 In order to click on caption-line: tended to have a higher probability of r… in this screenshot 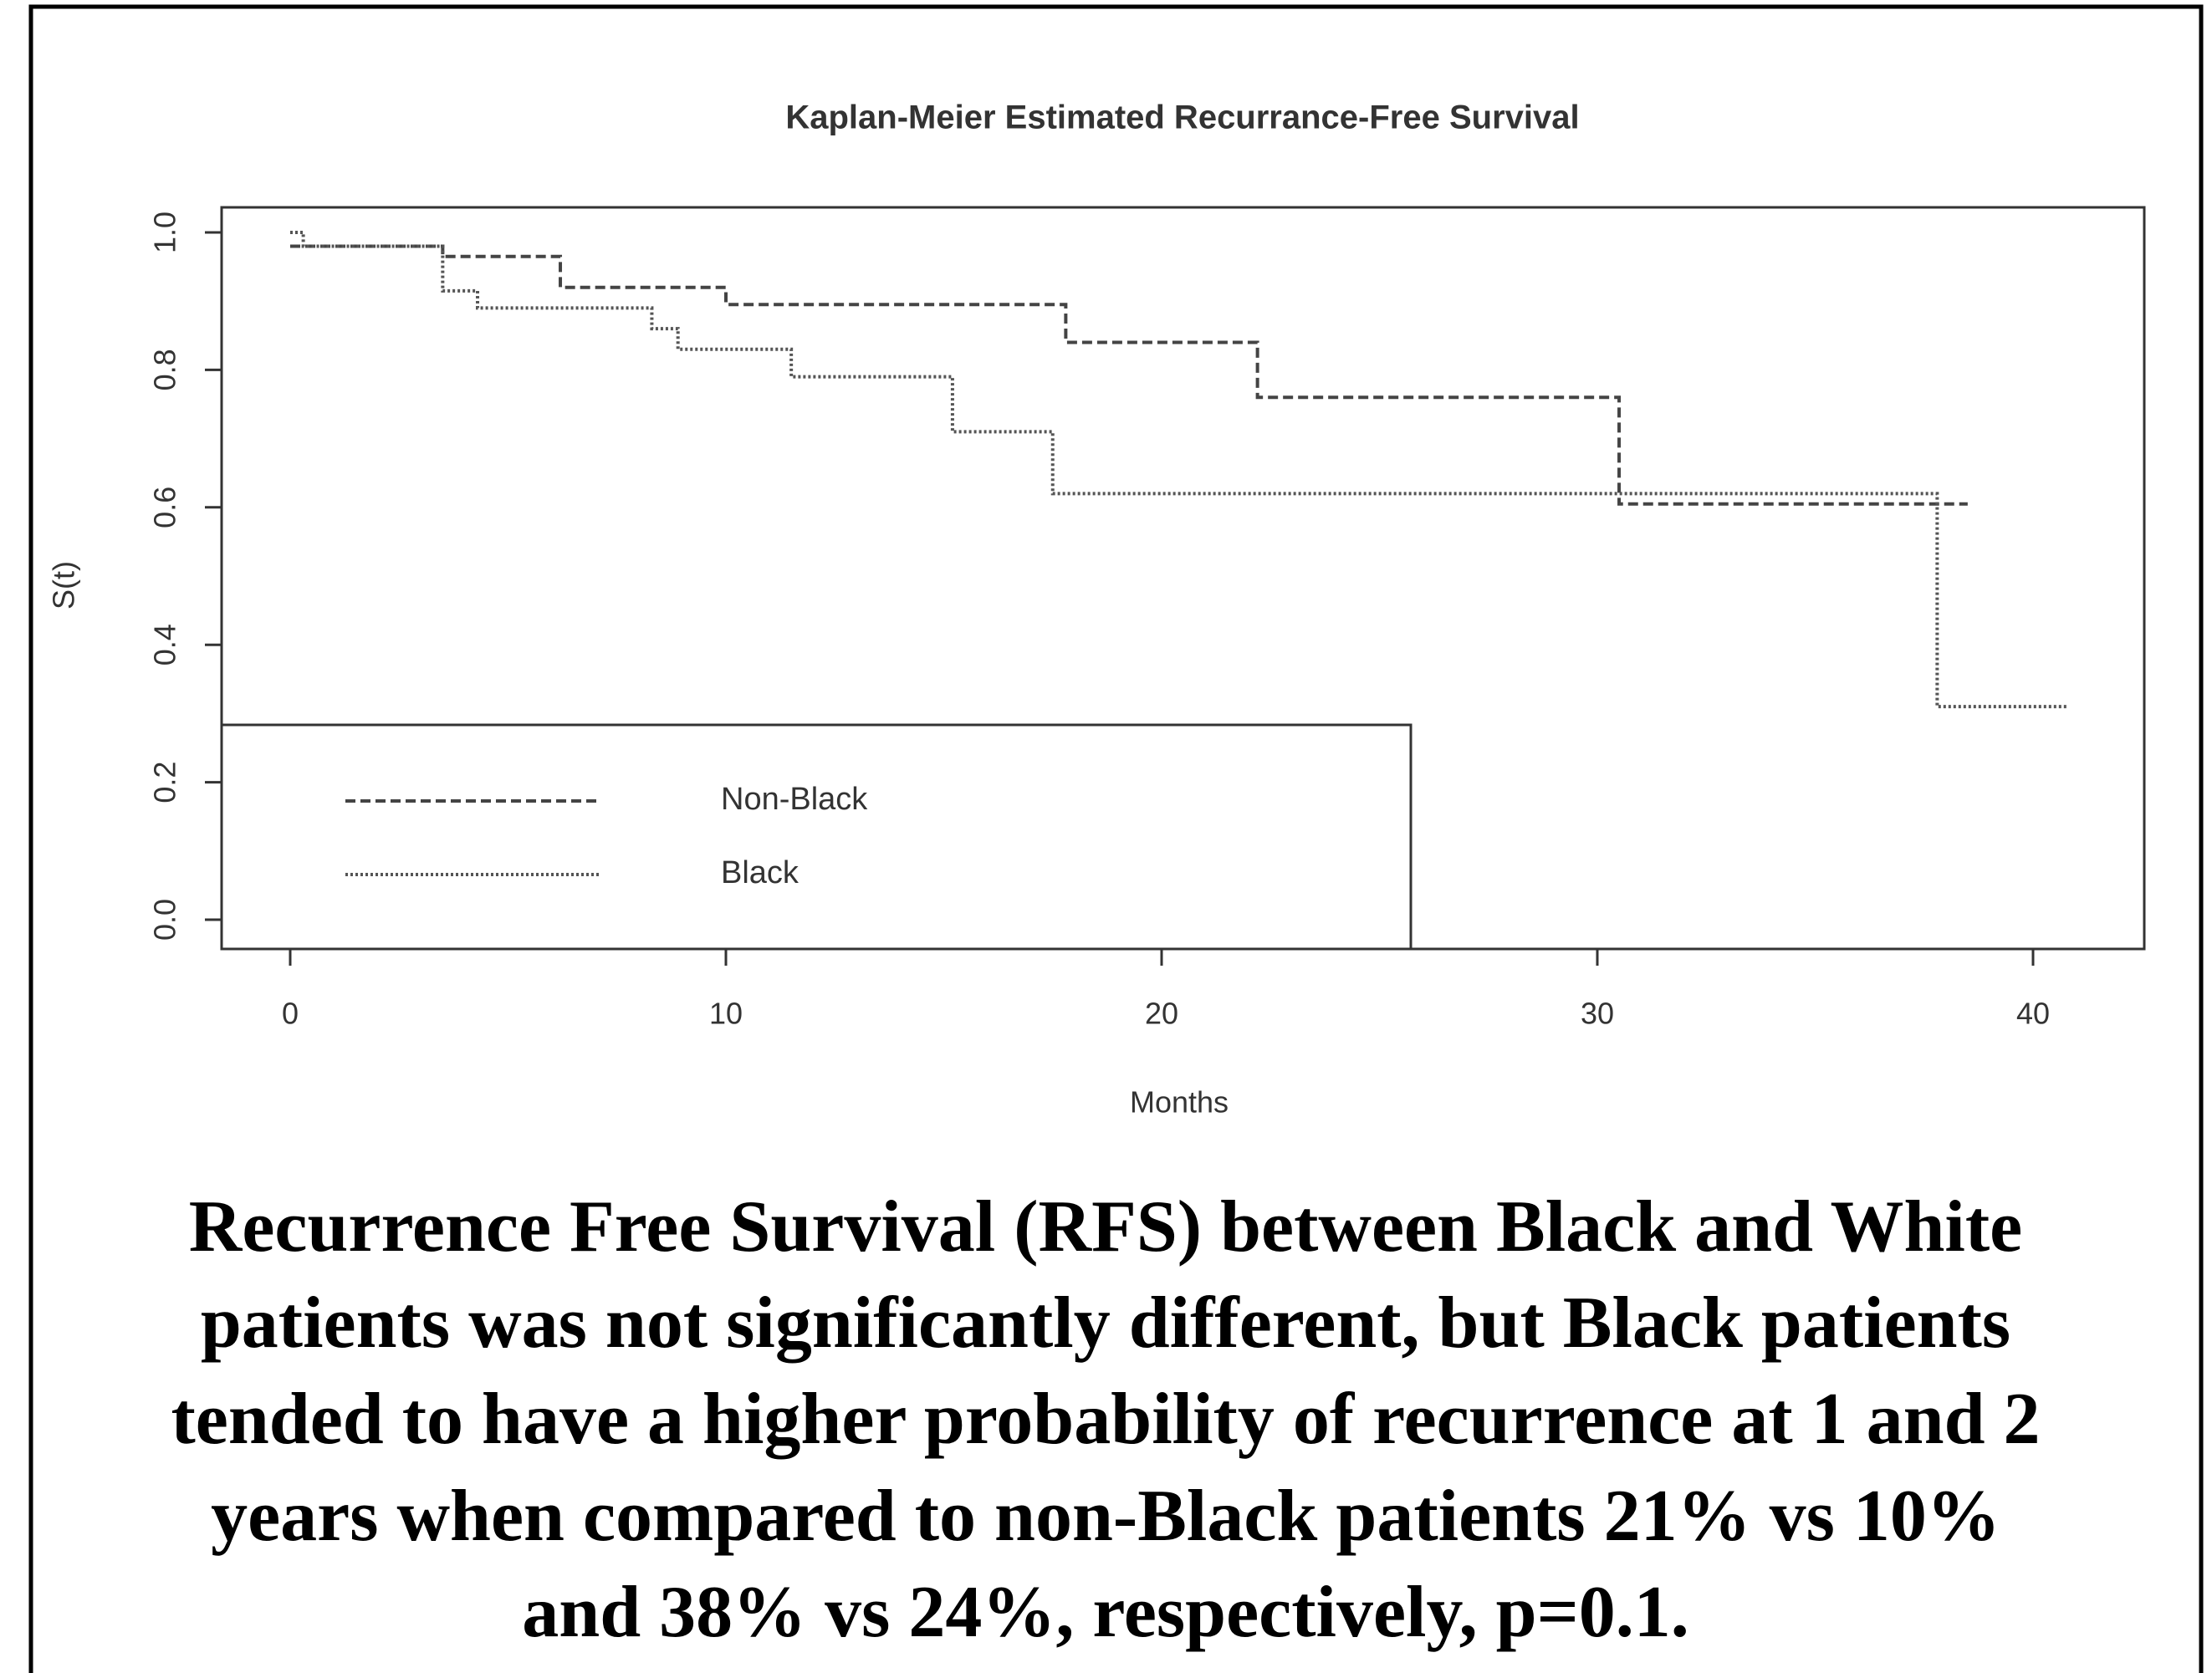, I will do `click(1106, 1419)`.